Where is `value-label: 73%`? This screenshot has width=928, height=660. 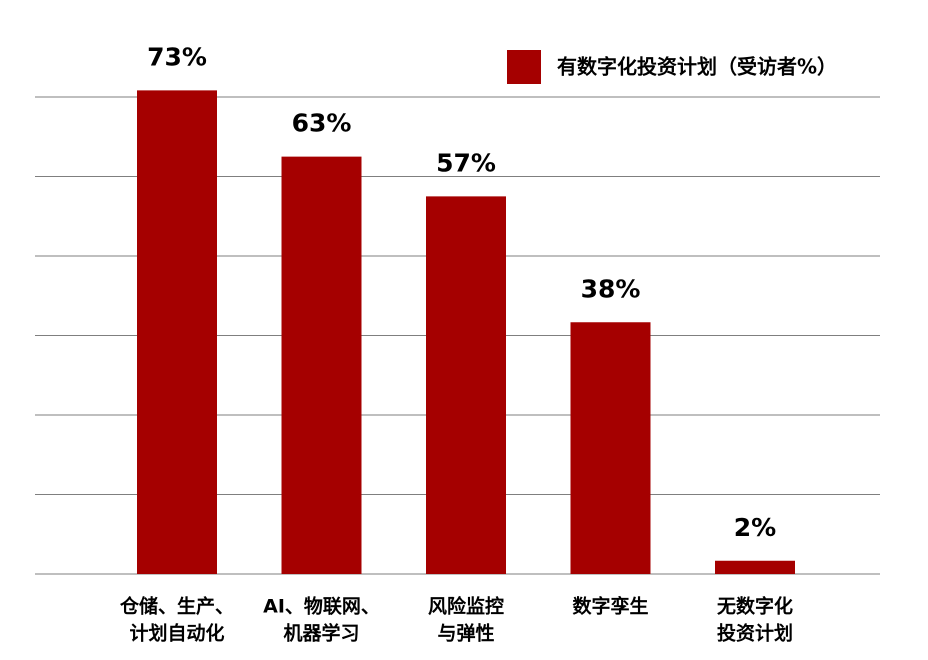 value-label: 73% is located at coordinates (177, 56).